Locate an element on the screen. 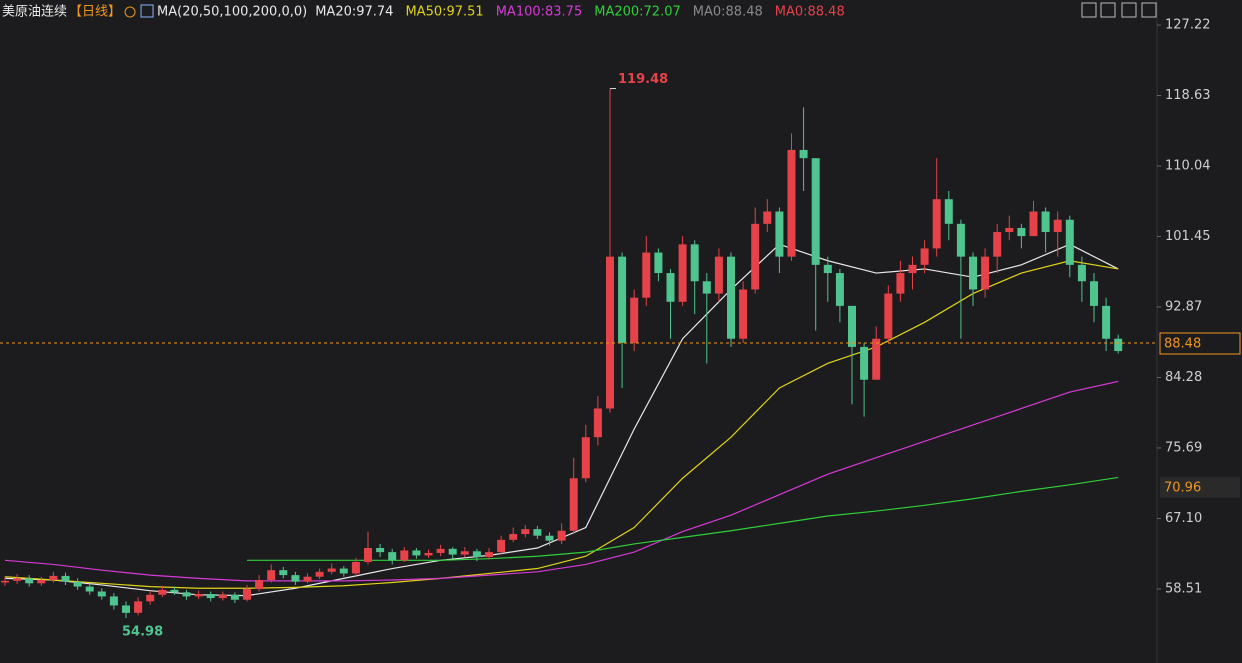  y-tick-label: 75.69 is located at coordinates (1183, 447).